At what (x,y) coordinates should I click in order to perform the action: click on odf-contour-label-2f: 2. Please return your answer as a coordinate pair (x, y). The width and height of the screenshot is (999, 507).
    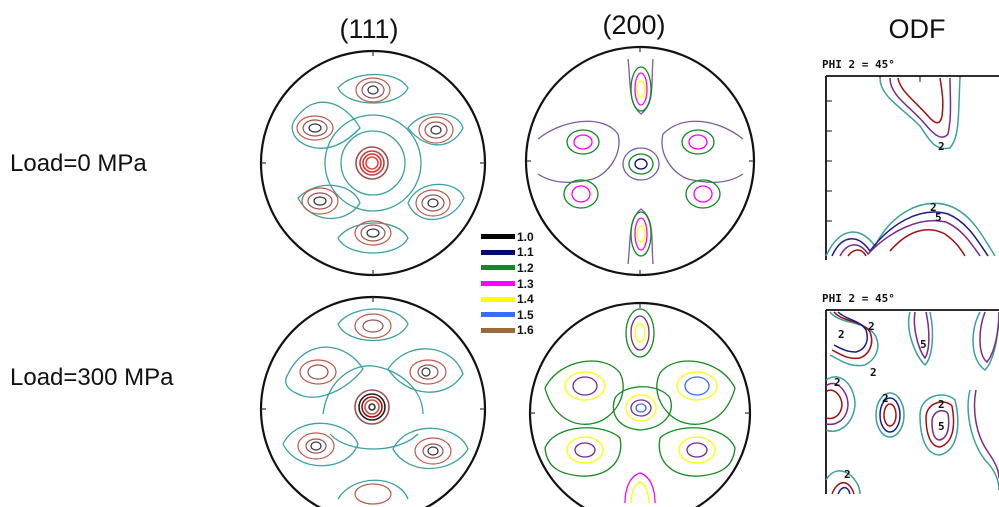
    Looking at the image, I should click on (941, 404).